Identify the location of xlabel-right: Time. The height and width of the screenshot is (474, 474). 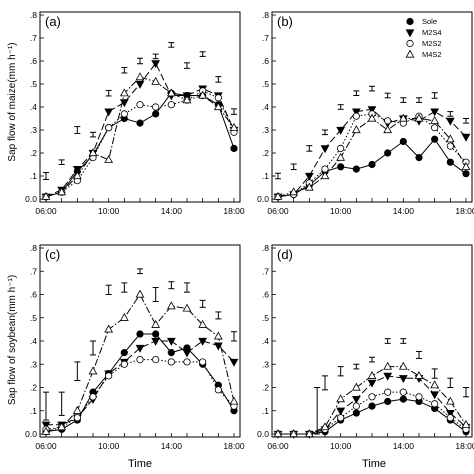
(374, 464).